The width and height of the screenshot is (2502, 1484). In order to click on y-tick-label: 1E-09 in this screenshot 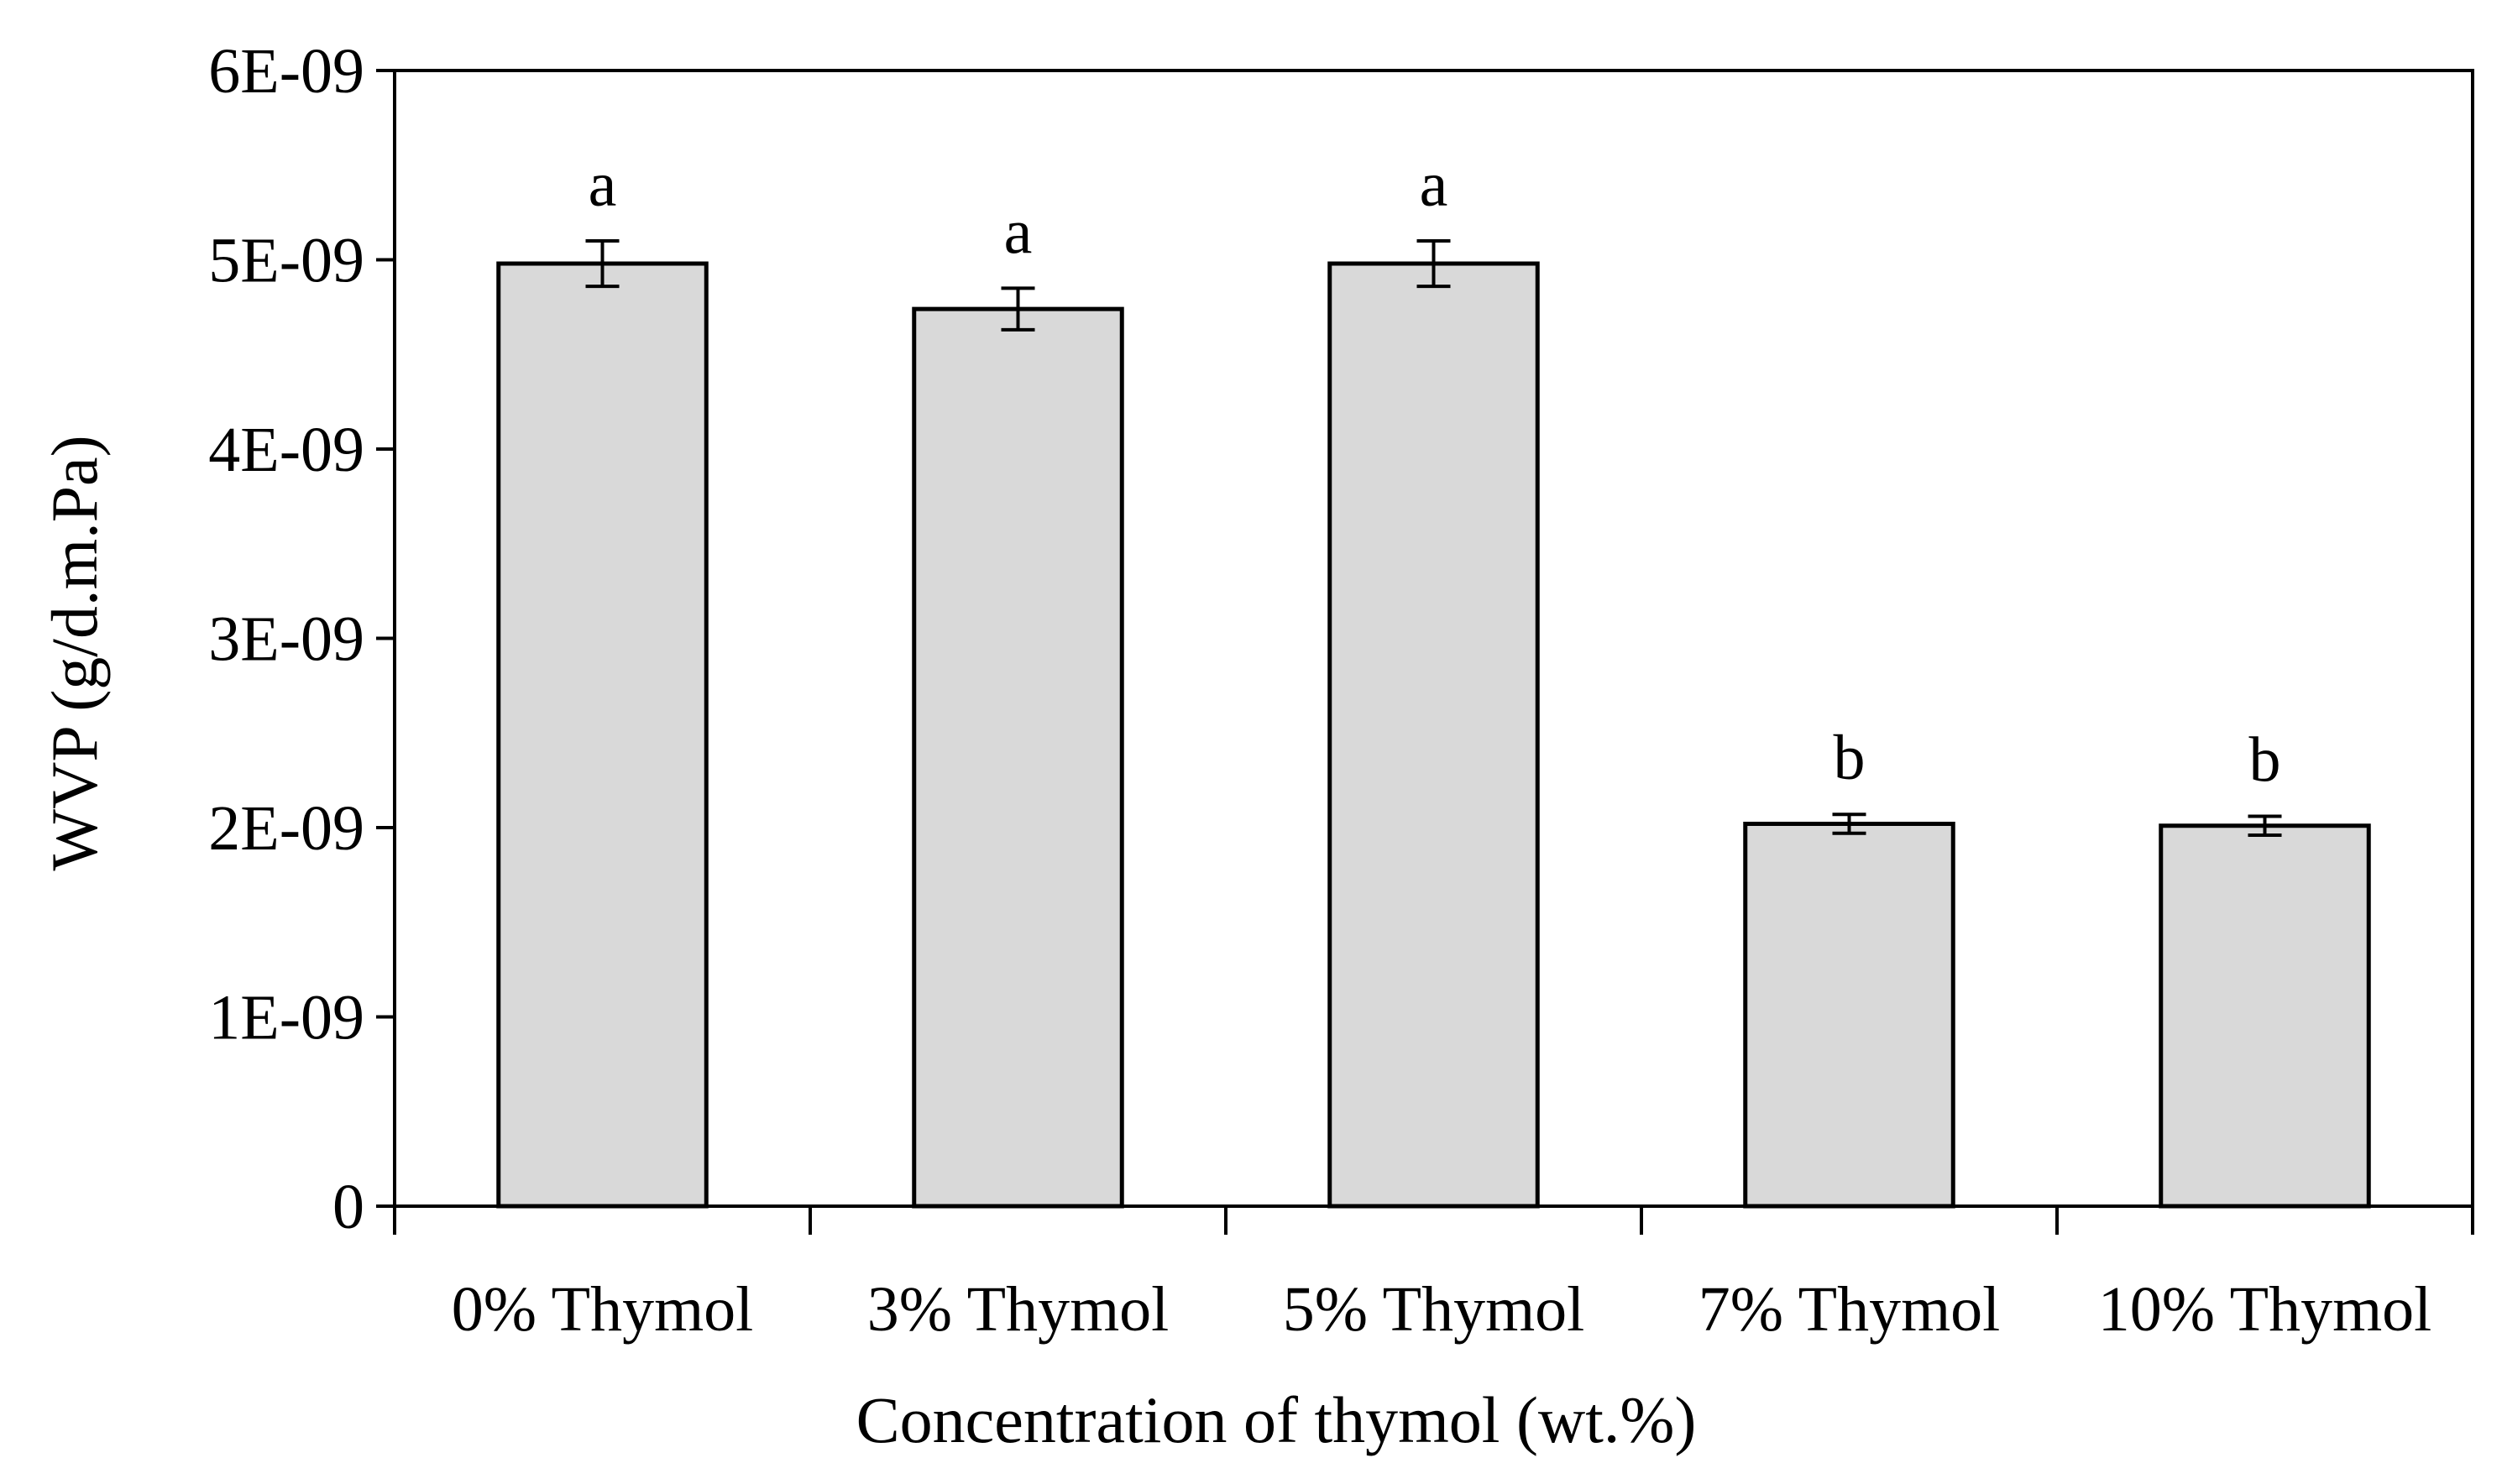, I will do `click(286, 1018)`.